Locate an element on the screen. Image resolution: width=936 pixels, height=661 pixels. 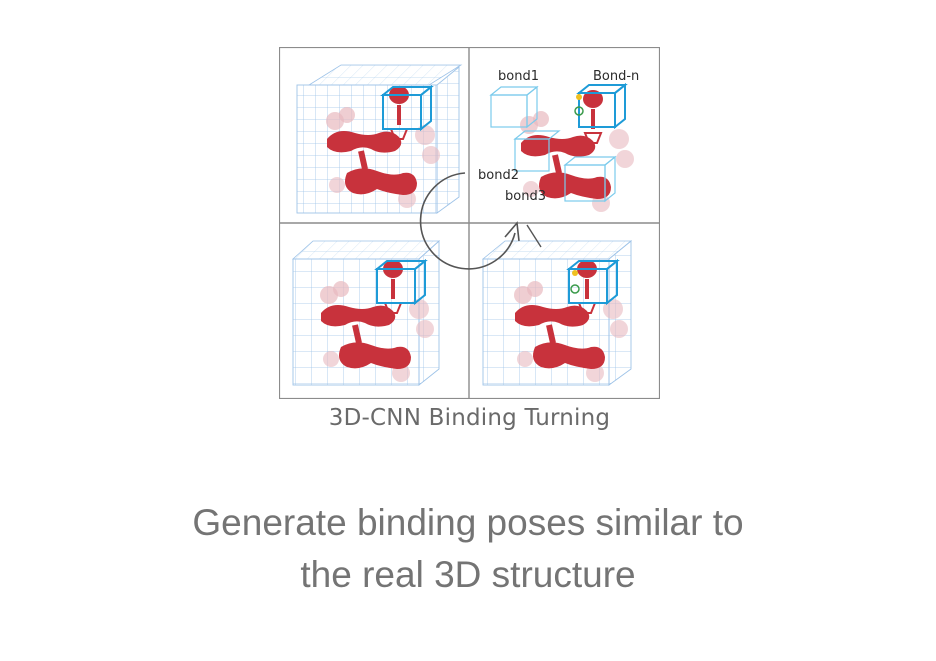
rotation-arrow is located at coordinates (480, 221).